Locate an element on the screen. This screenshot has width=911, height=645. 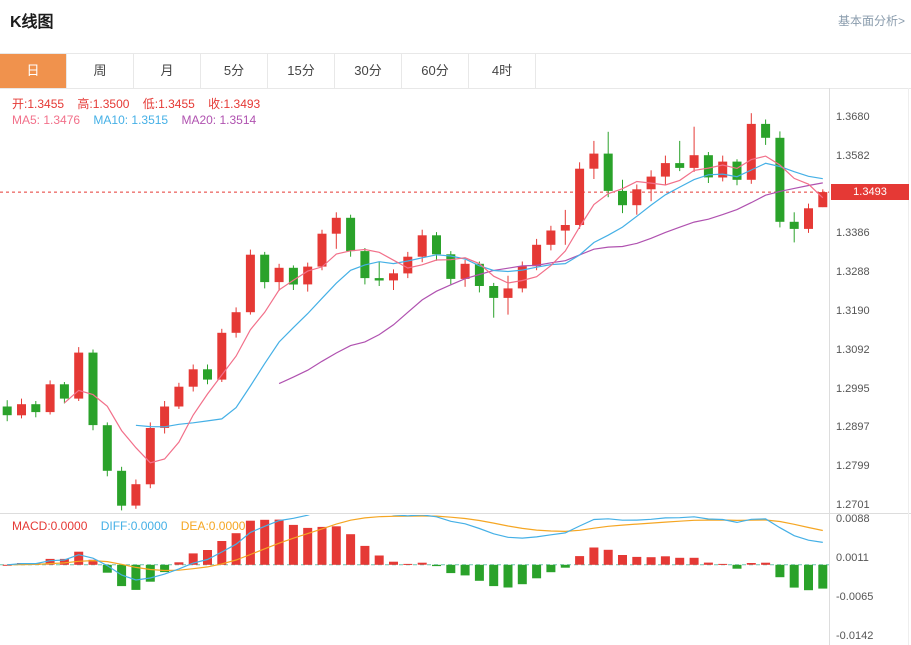
price-axis-label: 1.3288 is located at coordinates (853, 272).